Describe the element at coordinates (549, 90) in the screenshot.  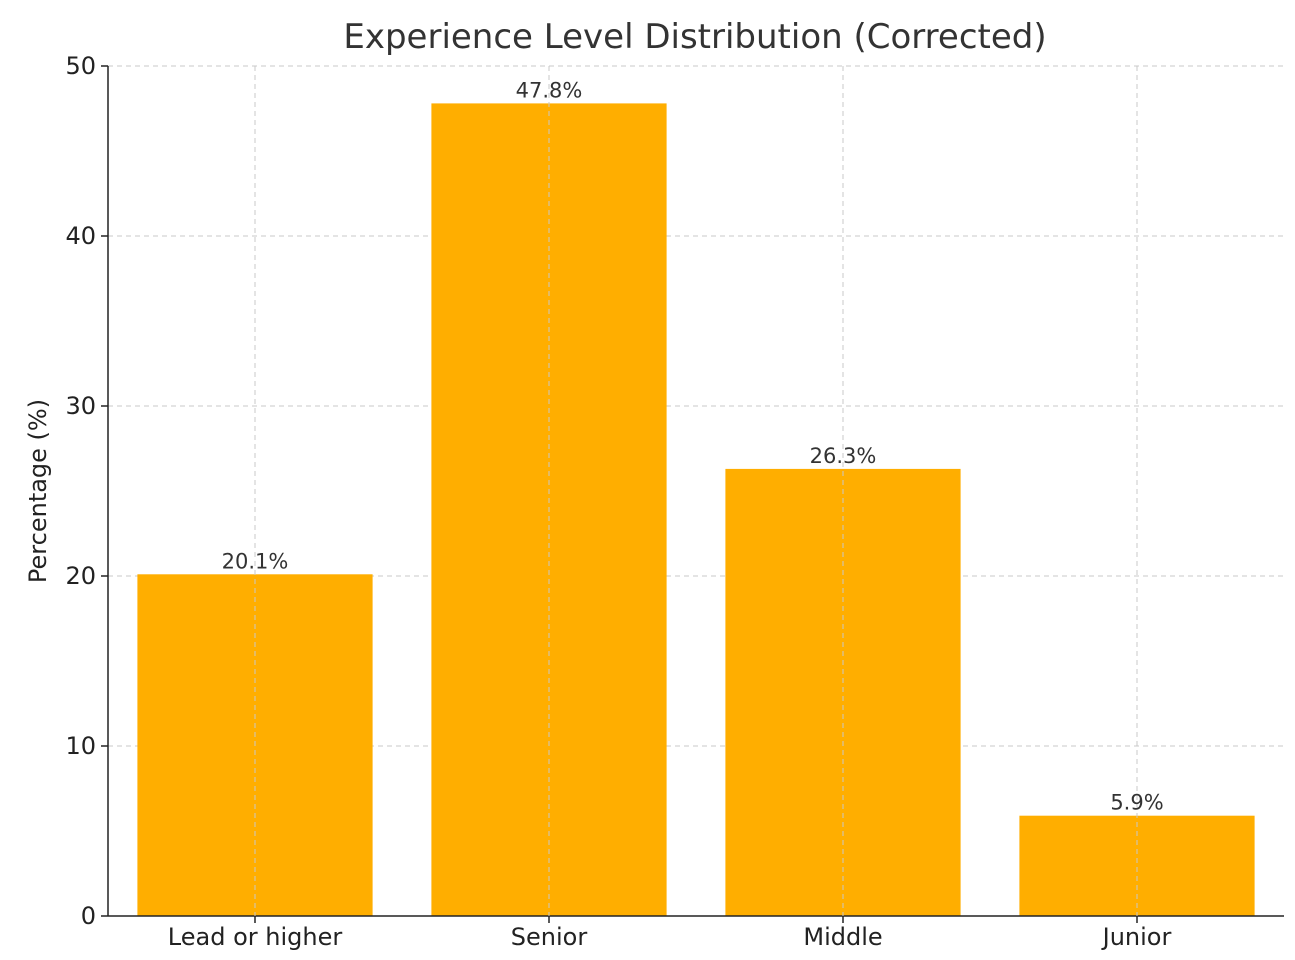
I see `data-label: 47.8%` at that location.